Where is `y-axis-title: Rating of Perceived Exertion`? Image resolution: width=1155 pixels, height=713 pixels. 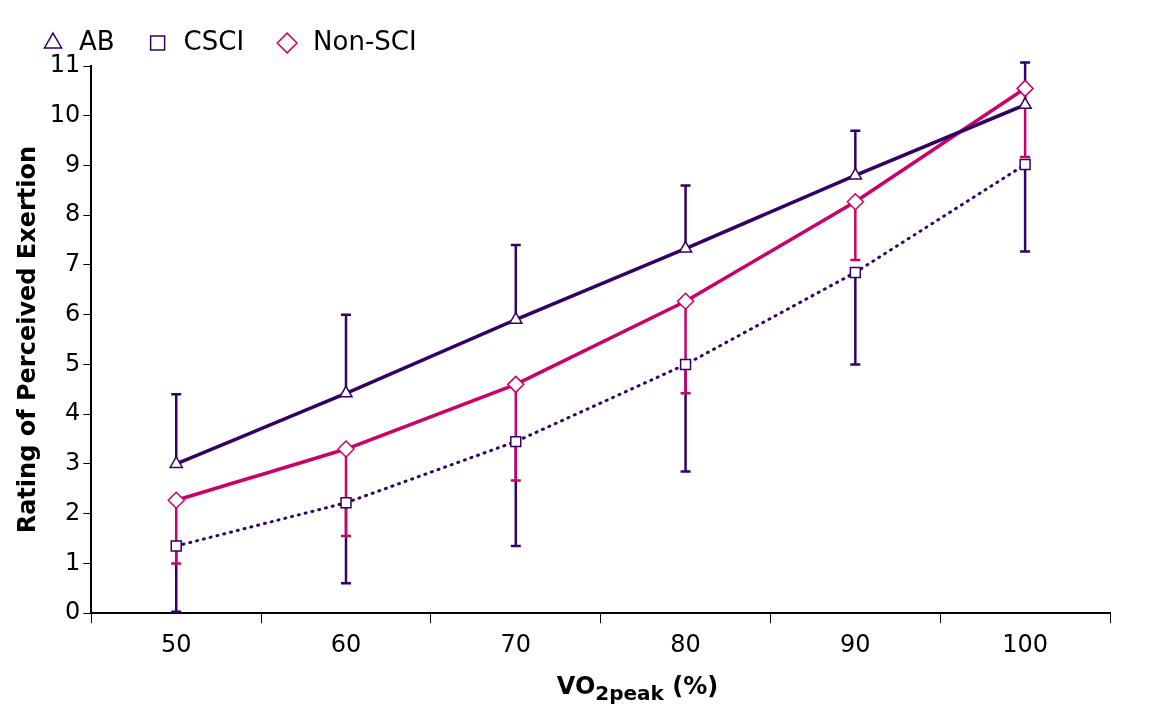
y-axis-title: Rating of Perceived Exertion is located at coordinates (26, 339).